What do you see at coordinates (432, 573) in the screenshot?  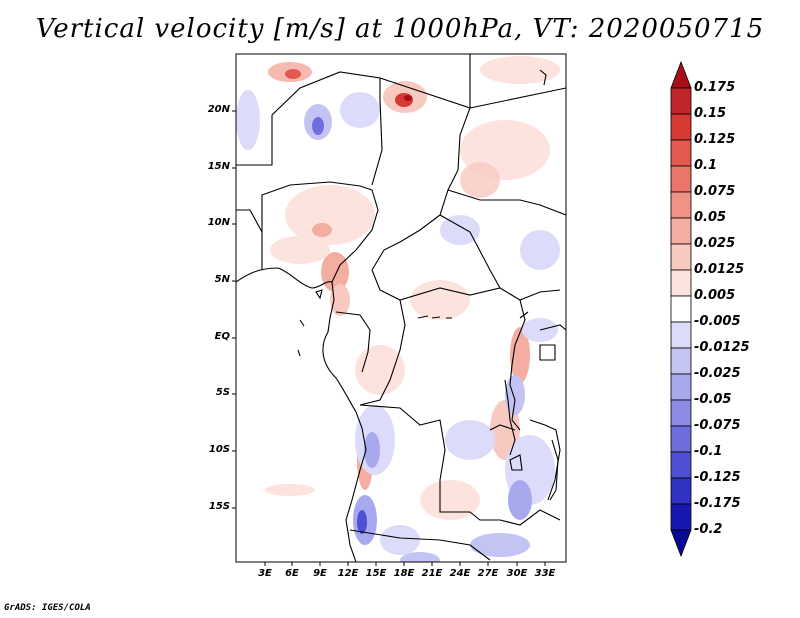 I see `lon-label: 21E` at bounding box center [432, 573].